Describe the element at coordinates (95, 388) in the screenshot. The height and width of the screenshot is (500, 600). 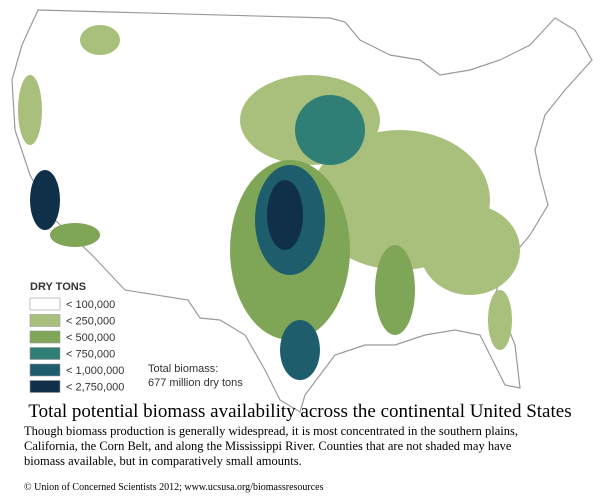
I see `legend-label: < 2,750,000` at that location.